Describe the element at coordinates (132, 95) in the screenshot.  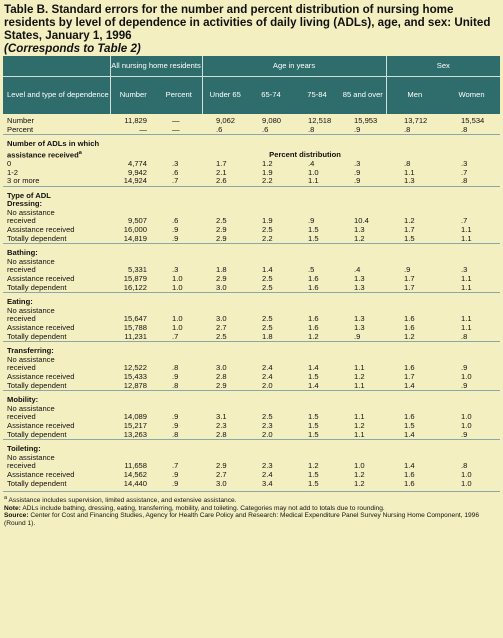
I see `header-col-number: Number` at that location.